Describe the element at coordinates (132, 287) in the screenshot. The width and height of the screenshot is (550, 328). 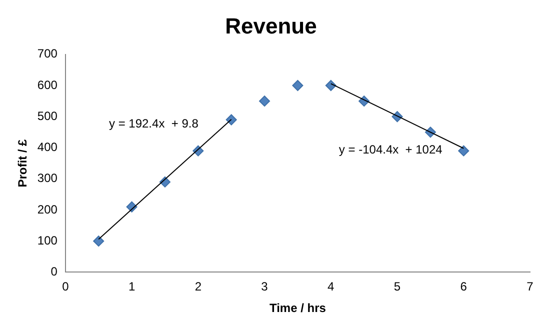
I see `x-tick-label: 1` at that location.